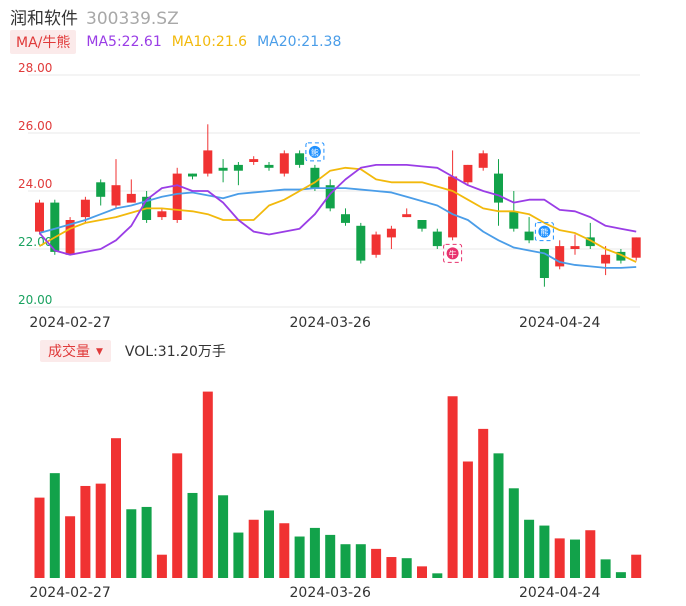 This screenshot has height=606, width=686. What do you see at coordinates (99, 352) in the screenshot?
I see `caret-down-icon: ▼` at bounding box center [99, 352].